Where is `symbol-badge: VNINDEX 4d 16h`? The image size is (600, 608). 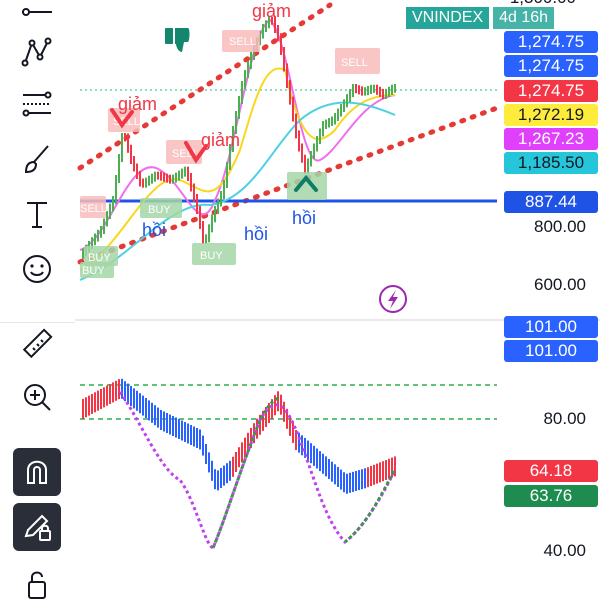 symbol-badge: VNINDEX 4d 16h is located at coordinates (480, 18).